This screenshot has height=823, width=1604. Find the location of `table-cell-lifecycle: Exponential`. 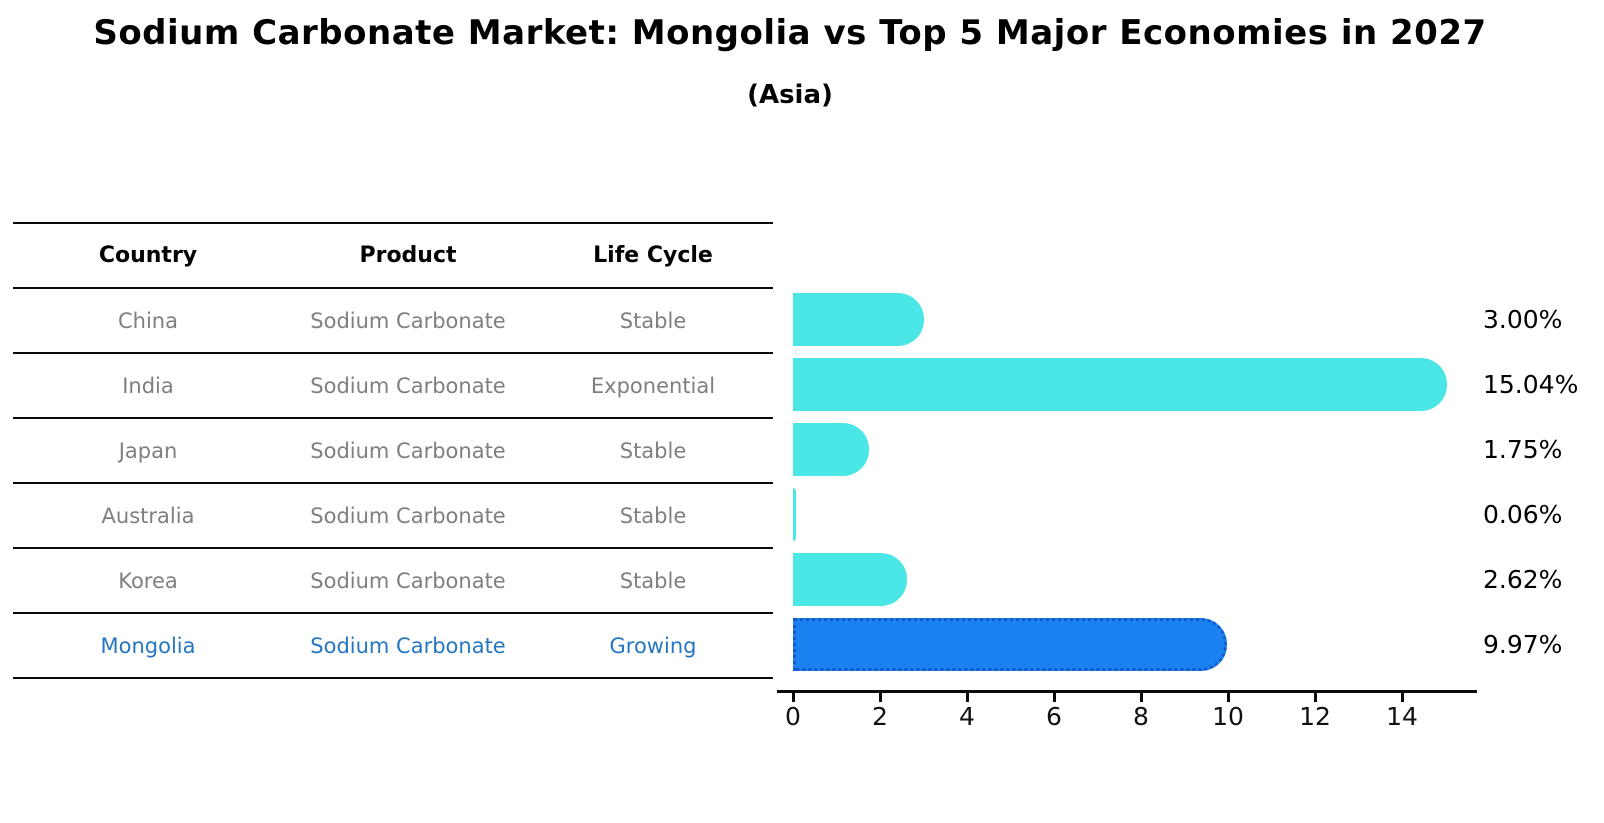

table-cell-lifecycle: Exponential is located at coordinates (653, 385).